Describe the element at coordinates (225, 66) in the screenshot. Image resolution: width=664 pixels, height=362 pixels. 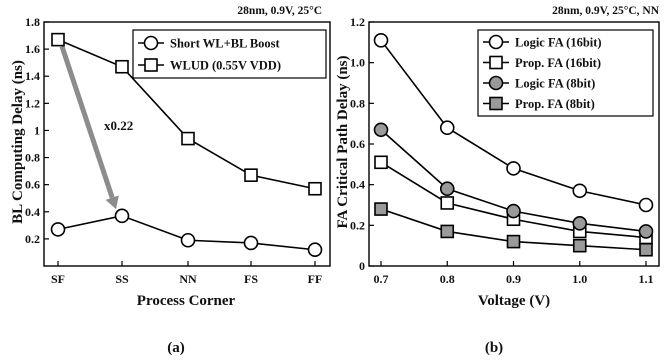
I see `chart-a-legend-label: WLUD (0.55V VDD)` at that location.